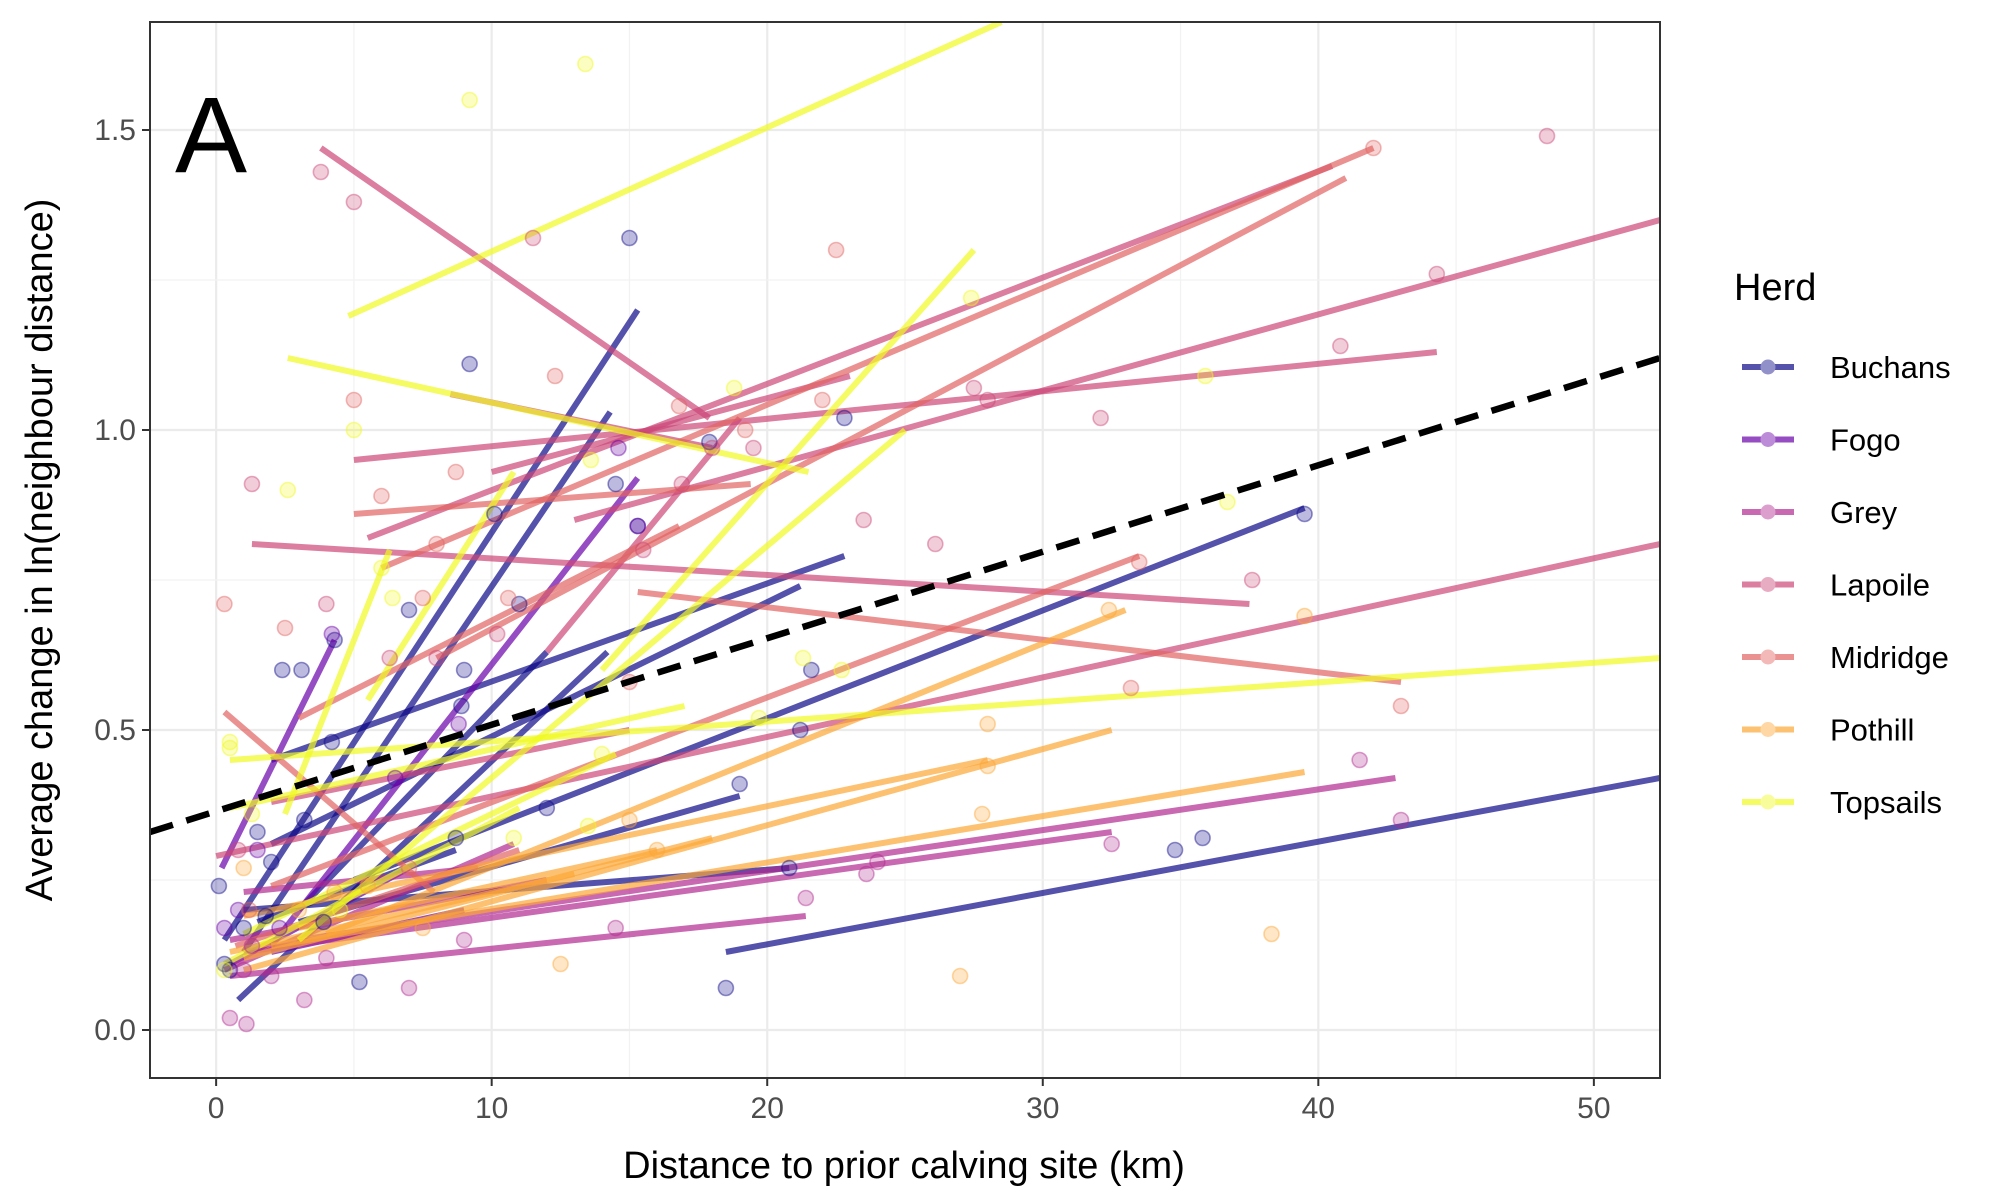  I want to click on legend-label-buchans: Buchans, so click(1890, 367).